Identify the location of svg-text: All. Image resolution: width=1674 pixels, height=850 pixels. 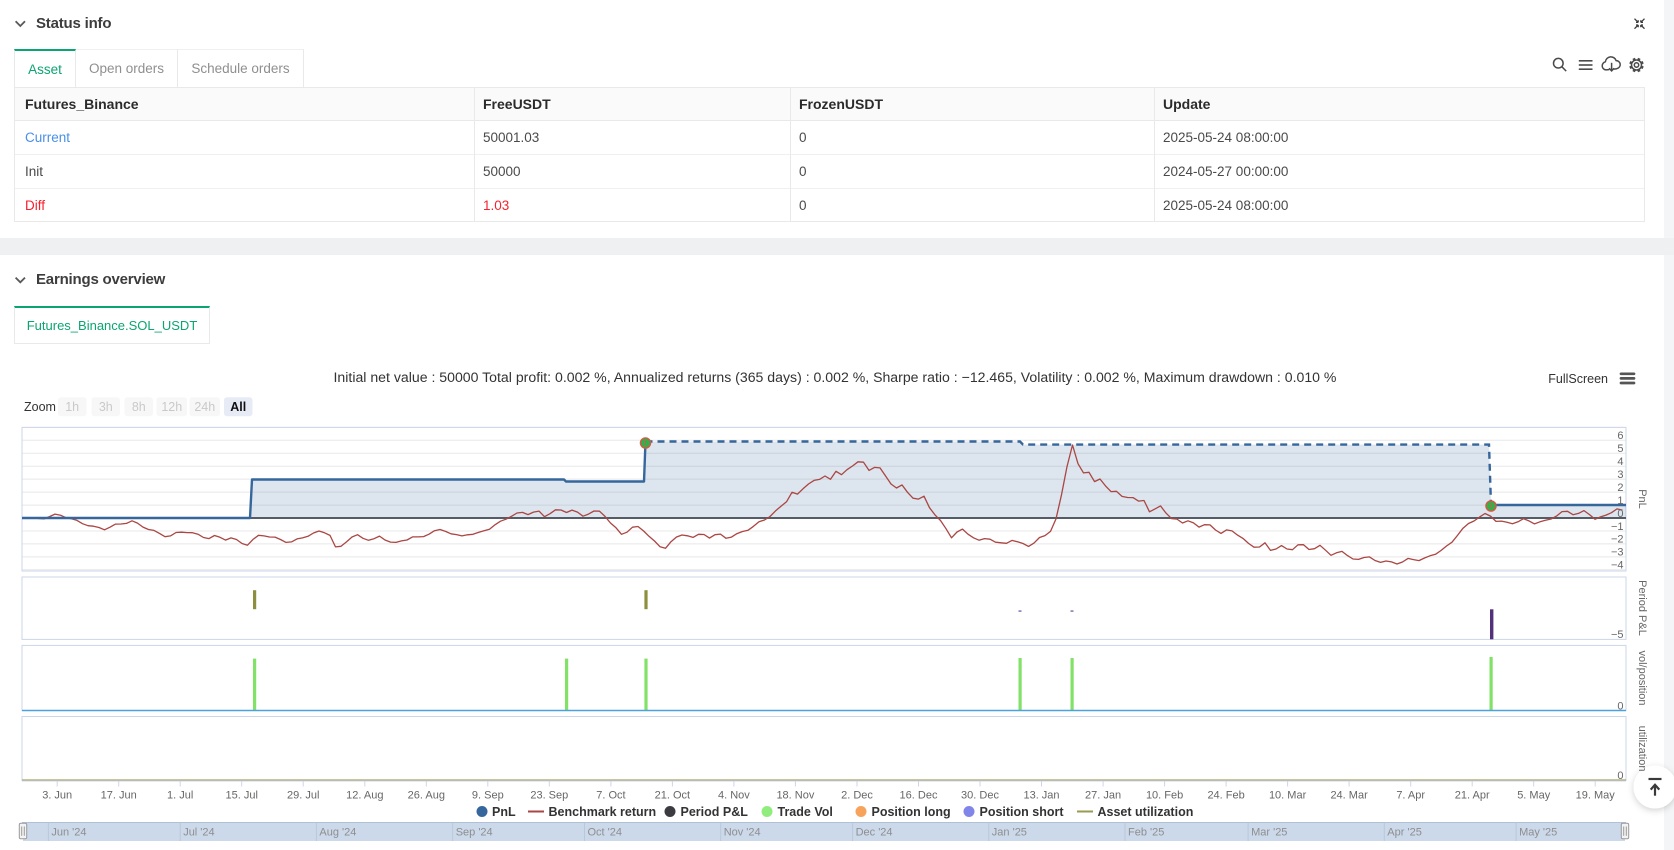
(238, 407).